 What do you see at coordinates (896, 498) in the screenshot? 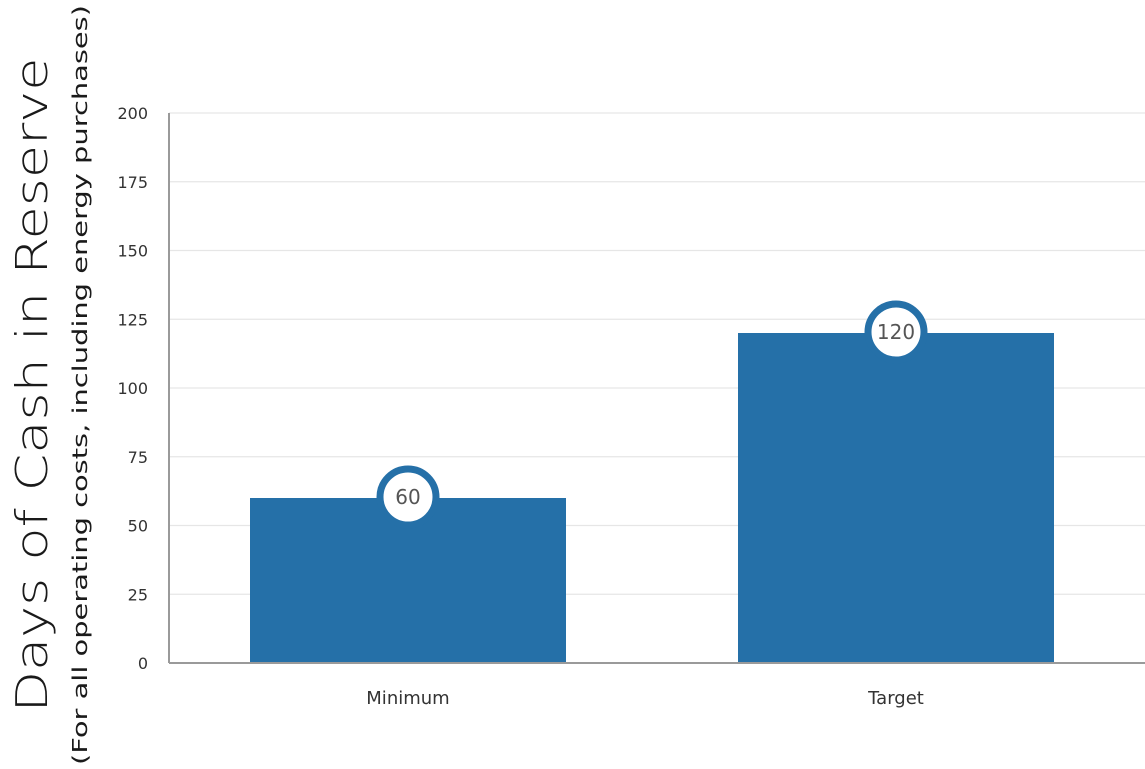
I see `bar-target` at bounding box center [896, 498].